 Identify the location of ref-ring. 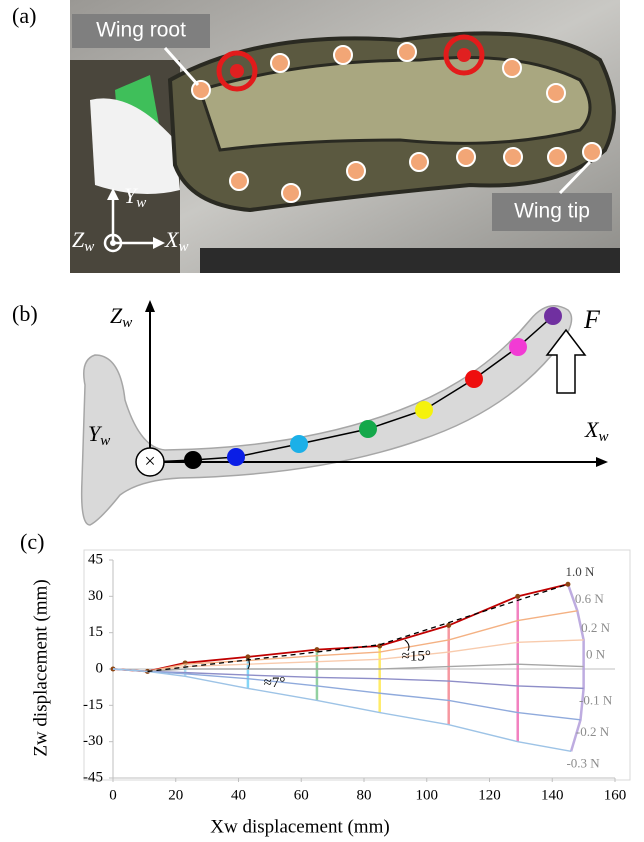
(464, 55).